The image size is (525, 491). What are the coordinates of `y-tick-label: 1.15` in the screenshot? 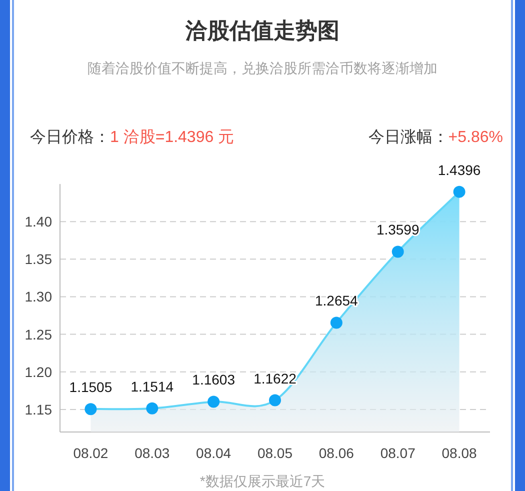 It's located at (38, 409).